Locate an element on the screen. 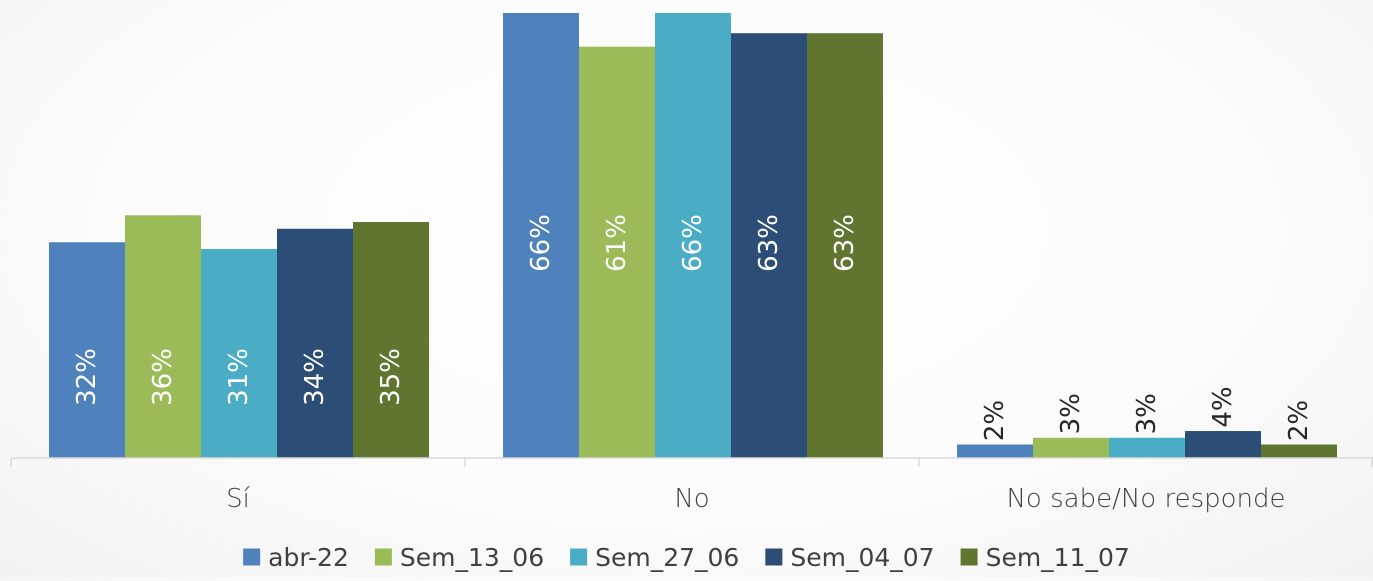 This screenshot has height=581, width=1373. legend-label-sem-27-06: Sem_27_06 is located at coordinates (667, 557).